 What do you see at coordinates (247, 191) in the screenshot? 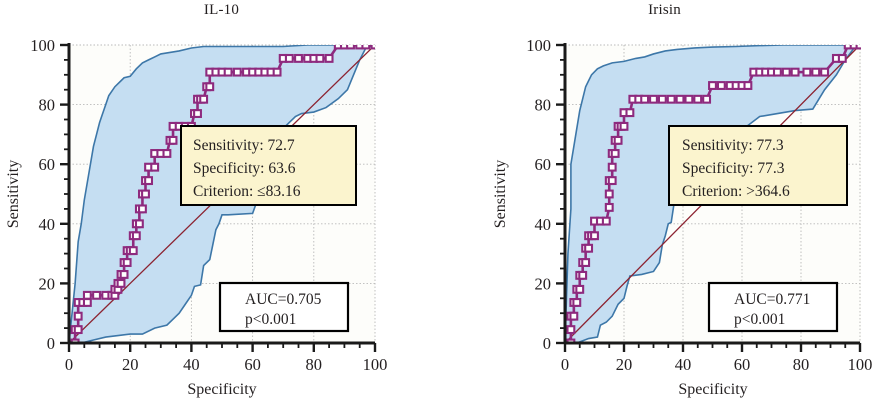
I see `criterion-value: Criterion: ≤83.16` at bounding box center [247, 191].